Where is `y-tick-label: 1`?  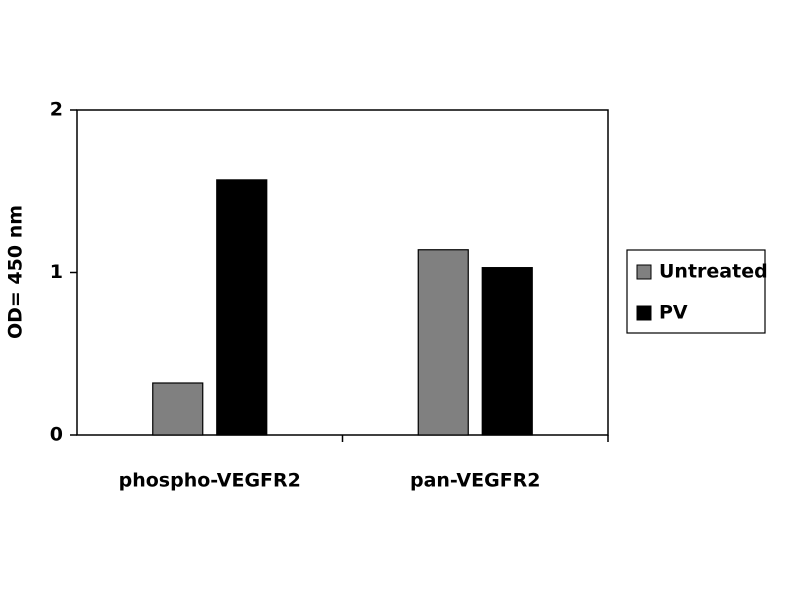 y-tick-label: 1 is located at coordinates (56, 272).